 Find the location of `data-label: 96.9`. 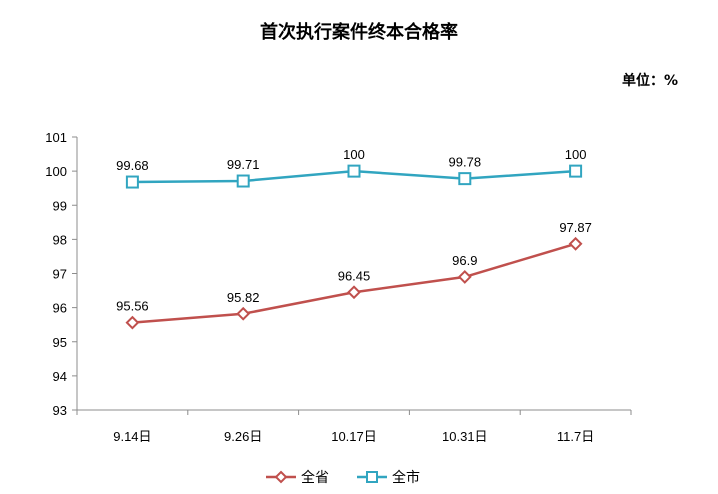

data-label: 96.9 is located at coordinates (464, 260).